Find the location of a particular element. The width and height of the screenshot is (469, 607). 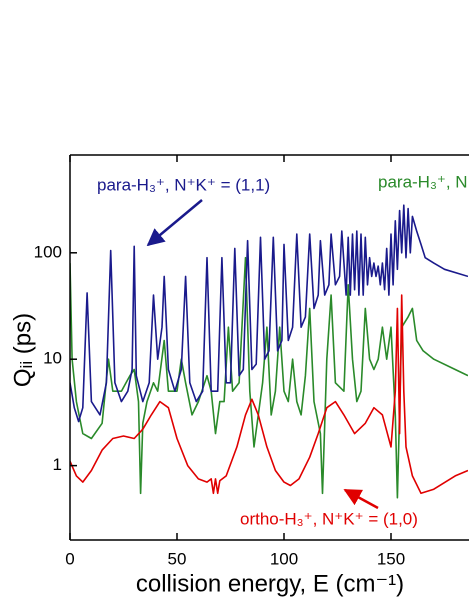

annotation: para-H₃⁺, N⁺K⁺ = (1,1) is located at coordinates (183, 184).